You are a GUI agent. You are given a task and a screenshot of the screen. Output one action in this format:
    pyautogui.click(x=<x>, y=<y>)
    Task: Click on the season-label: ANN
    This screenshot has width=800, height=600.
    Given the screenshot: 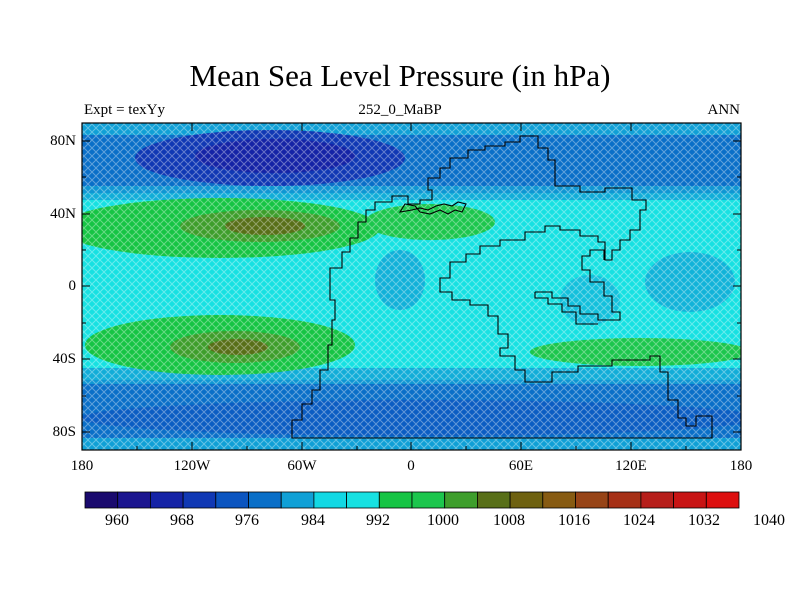 What is the action you would take?
    pyautogui.click(x=724, y=110)
    